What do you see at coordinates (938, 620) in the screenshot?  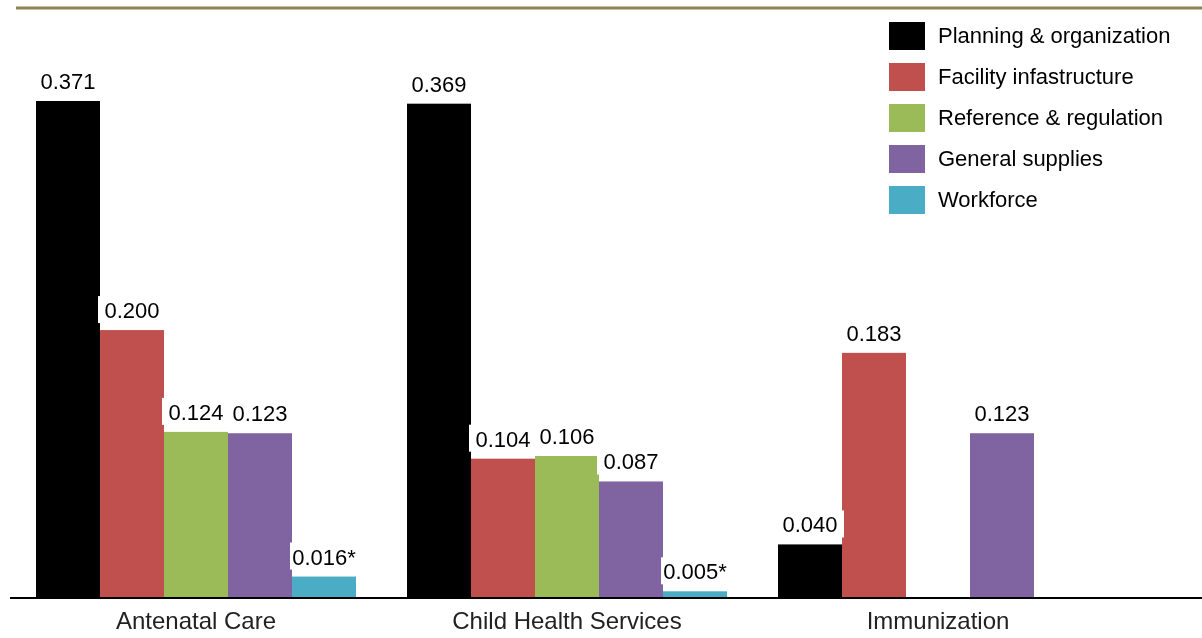 I see `x-tick-label: Immunization` at bounding box center [938, 620].